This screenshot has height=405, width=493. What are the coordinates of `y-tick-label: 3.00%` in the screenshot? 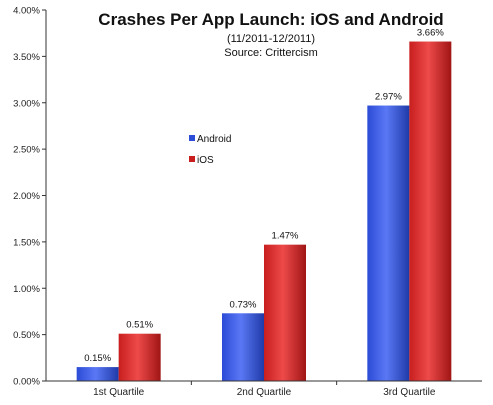 It's located at (26, 103).